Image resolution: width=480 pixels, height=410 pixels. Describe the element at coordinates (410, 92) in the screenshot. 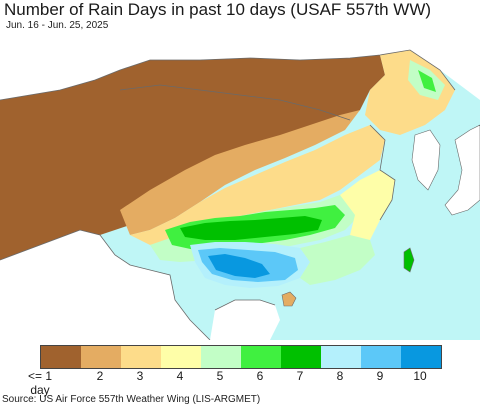

I see `northeast-3-days` at that location.